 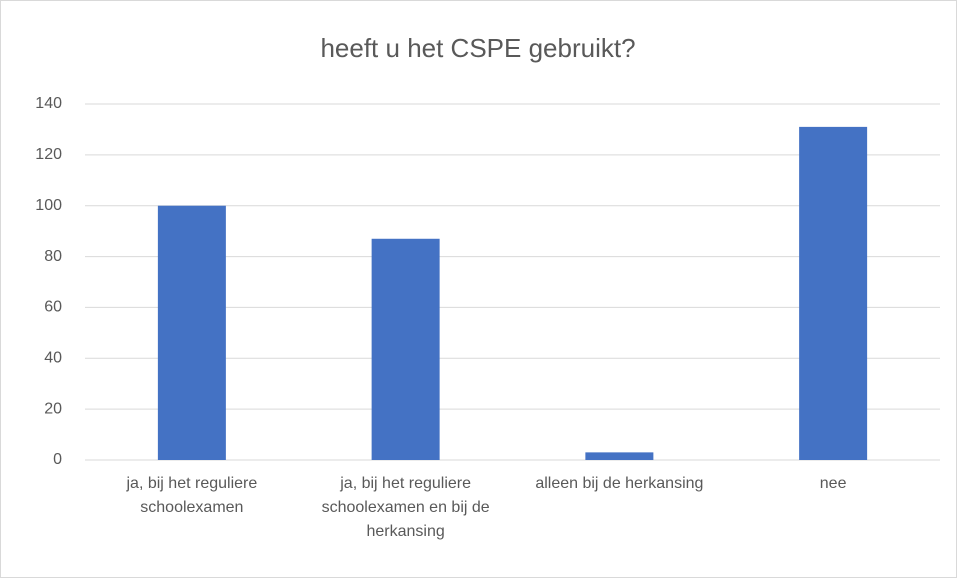 What do you see at coordinates (53, 256) in the screenshot?
I see `y-tick-label: 80` at bounding box center [53, 256].